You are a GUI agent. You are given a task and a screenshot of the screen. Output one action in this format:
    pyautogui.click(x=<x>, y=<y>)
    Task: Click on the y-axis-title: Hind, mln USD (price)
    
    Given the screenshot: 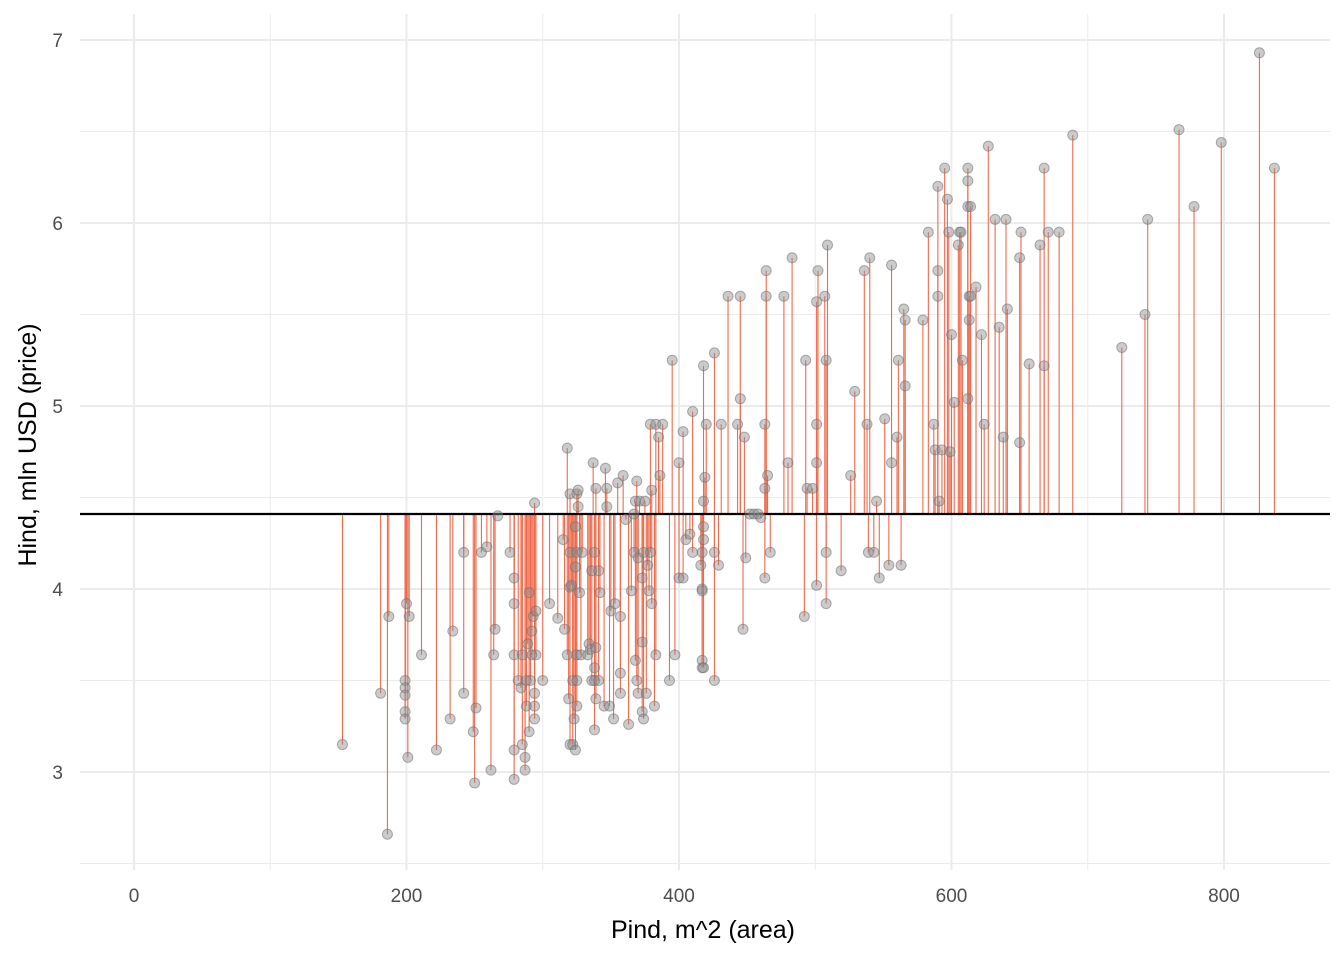 What is the action you would take?
    pyautogui.click(x=28, y=444)
    